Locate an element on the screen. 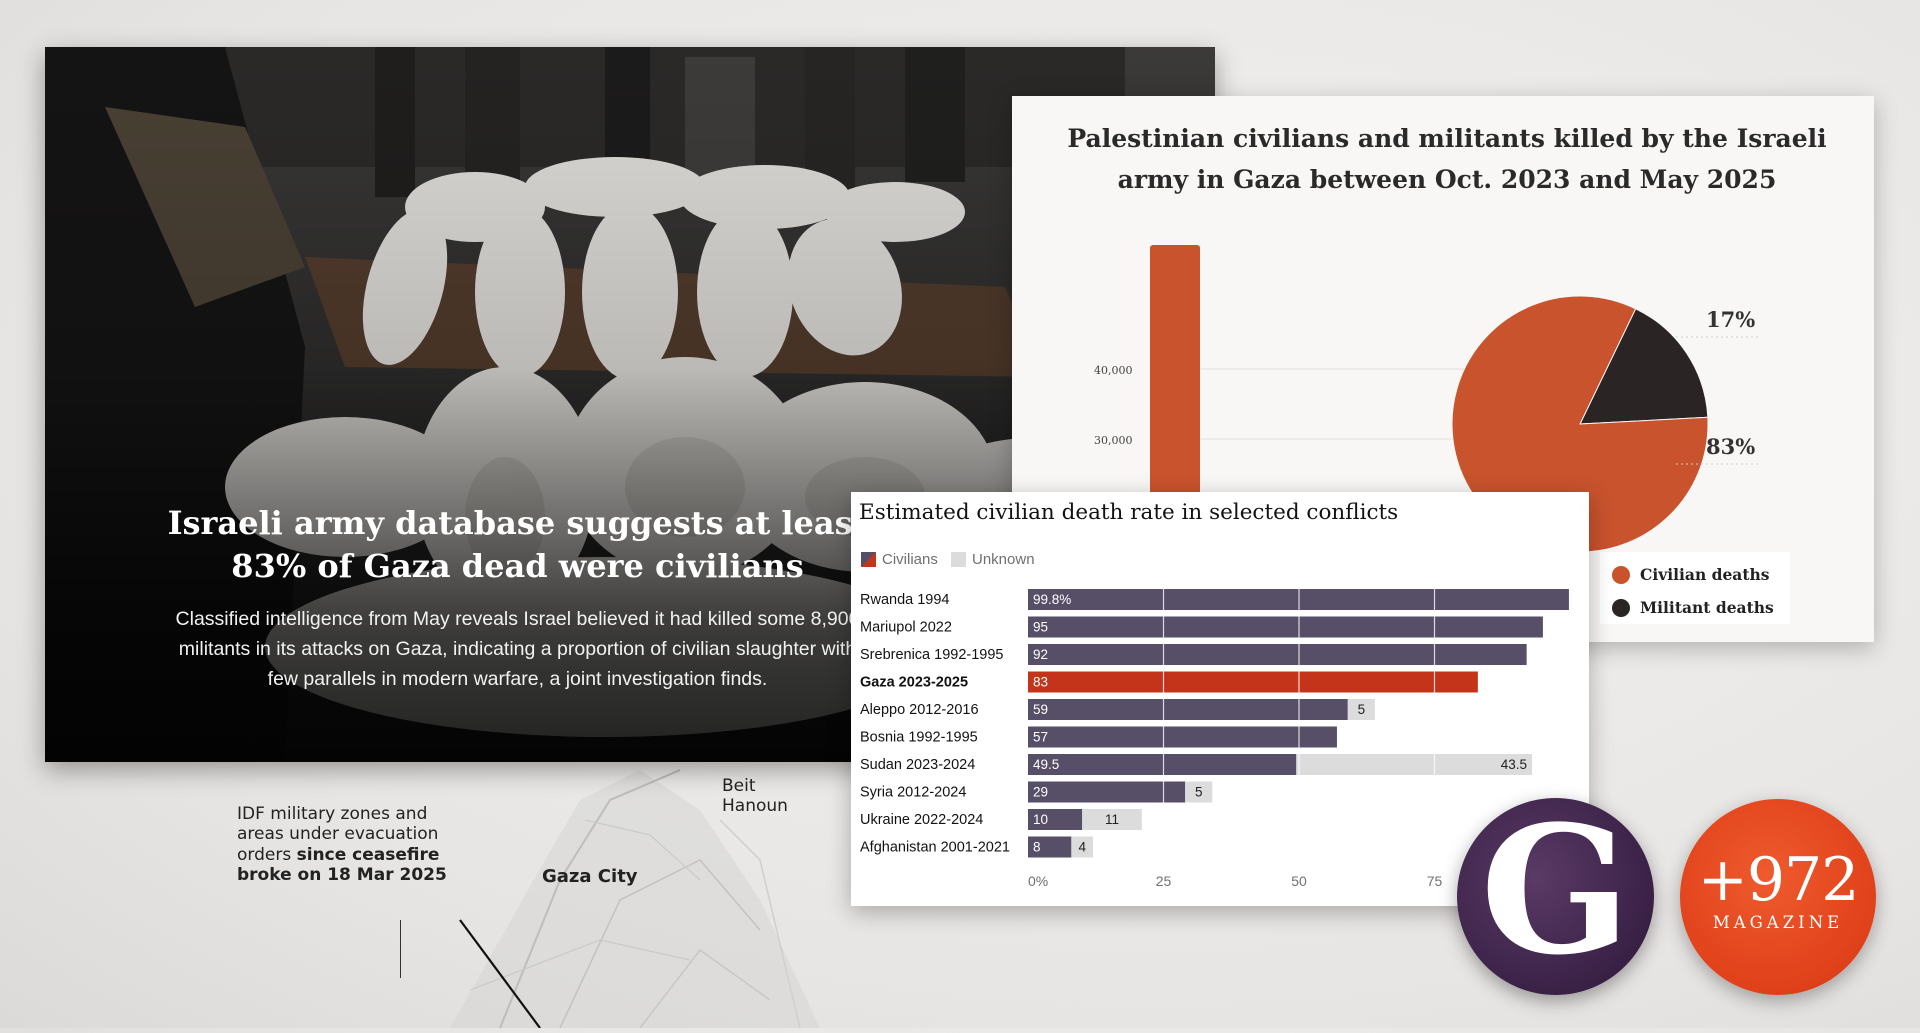  civilians-value-label: 49.5 is located at coordinates (1046, 764).